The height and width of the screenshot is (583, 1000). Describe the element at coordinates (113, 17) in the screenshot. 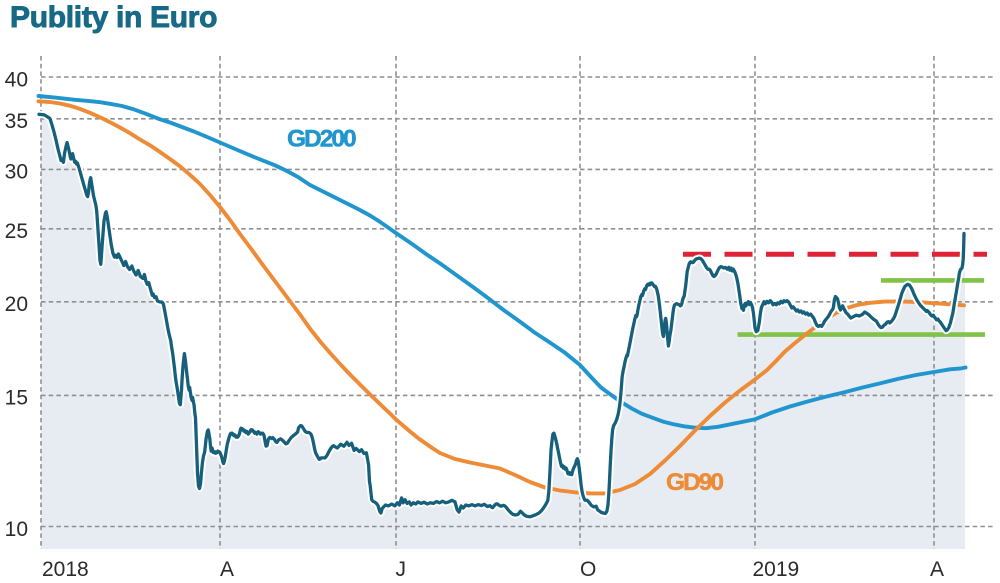

I see `svg-text: Publity in Euro` at that location.